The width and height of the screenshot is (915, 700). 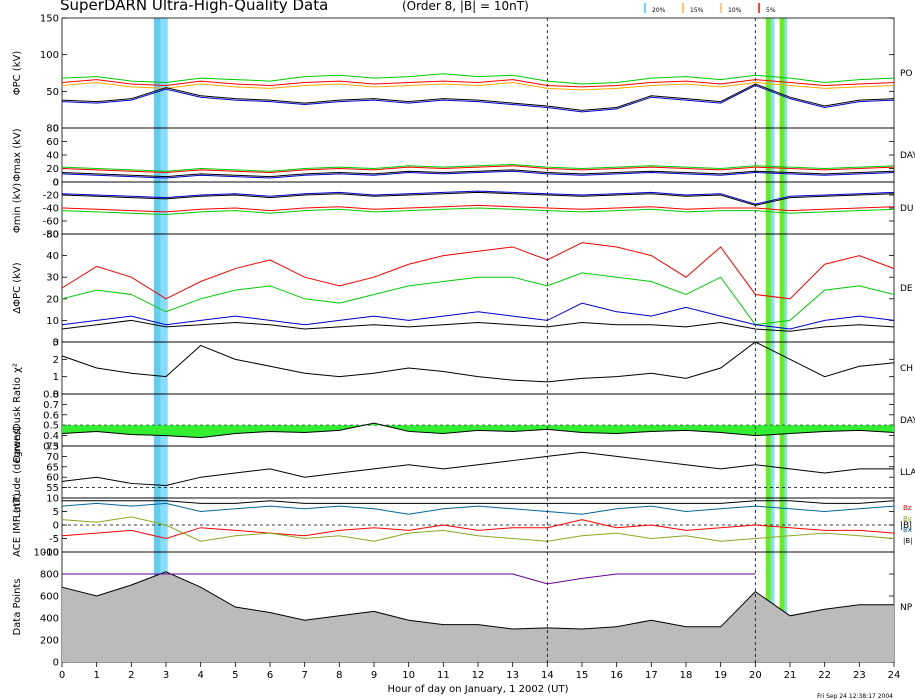 I want to click on imf-label: Bx, so click(x=907, y=530).